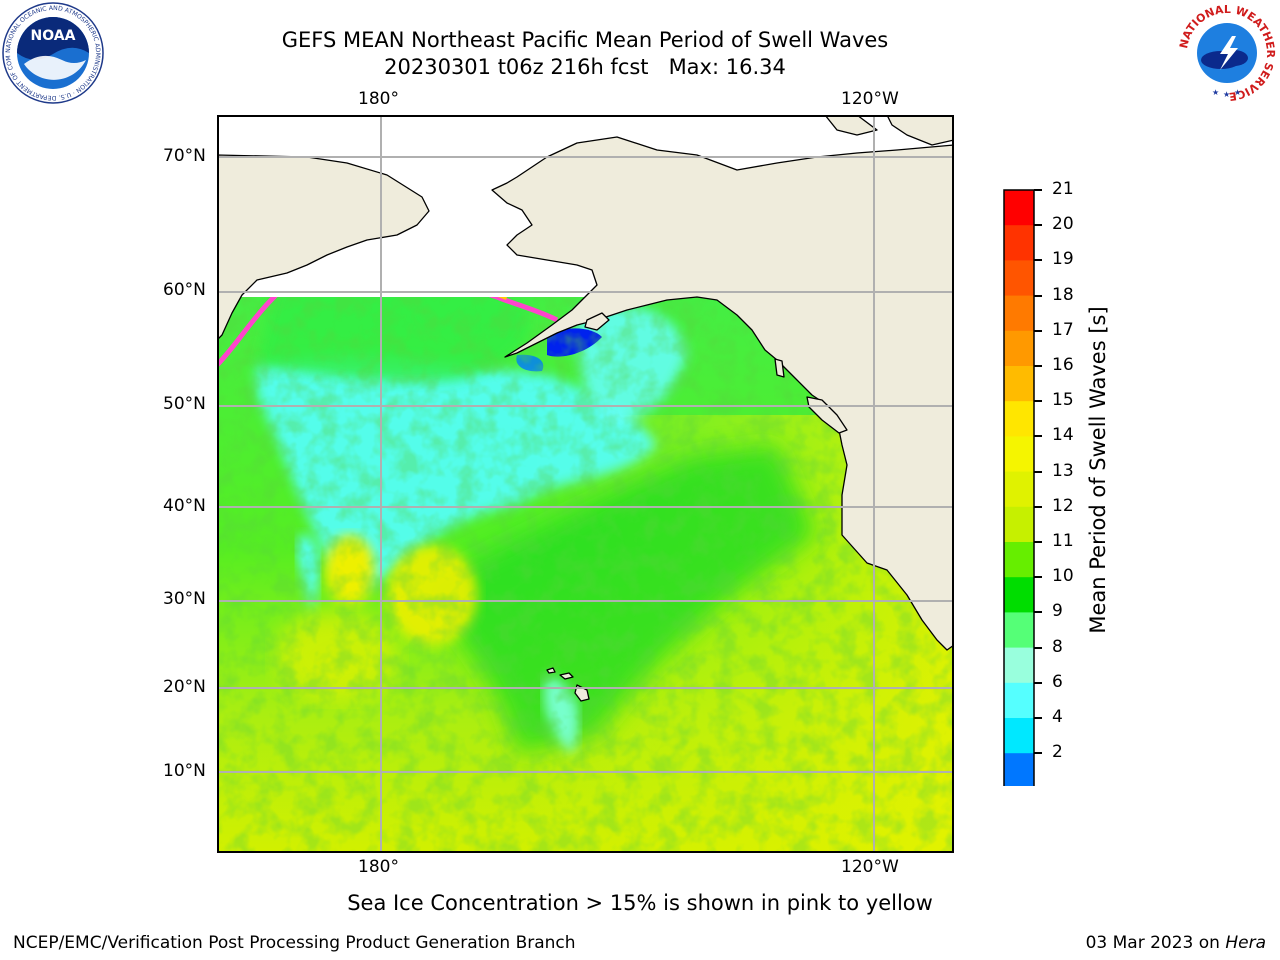 This screenshot has height=960, width=1280. Describe the element at coordinates (184, 599) in the screenshot. I see `lat-label-30n: 30°N` at that location.